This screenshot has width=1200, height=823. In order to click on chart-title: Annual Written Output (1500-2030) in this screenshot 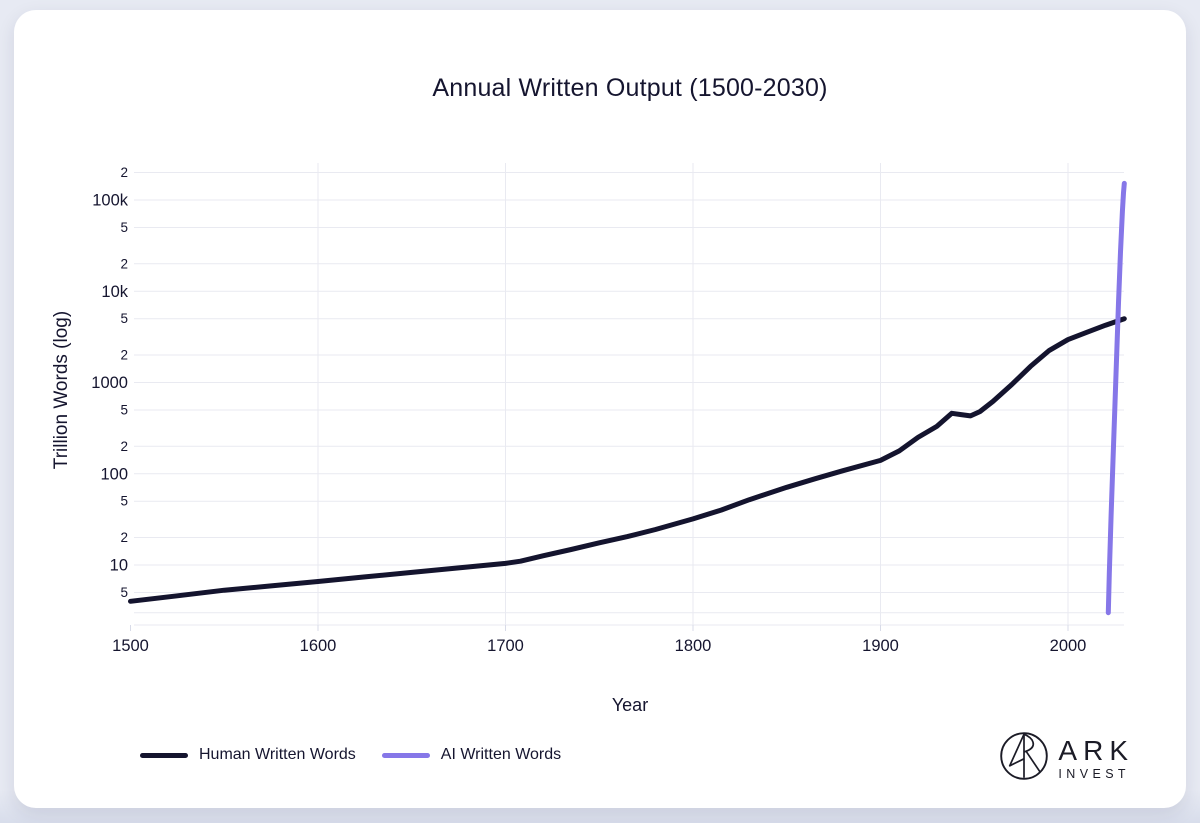, I will do `click(630, 88)`.